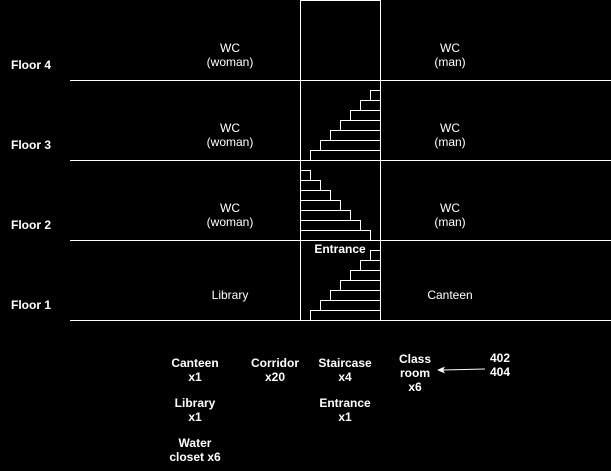 The height and width of the screenshot is (471, 611). What do you see at coordinates (345, 410) in the screenshot?
I see `legend-entrance: Entrance x1` at bounding box center [345, 410].